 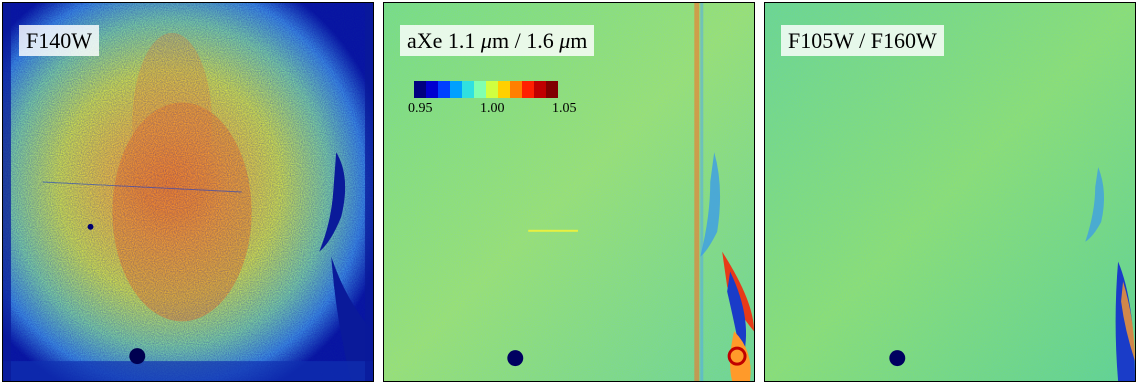 I want to click on f105w-f160w-label: F105W / F160W, so click(x=862, y=40).